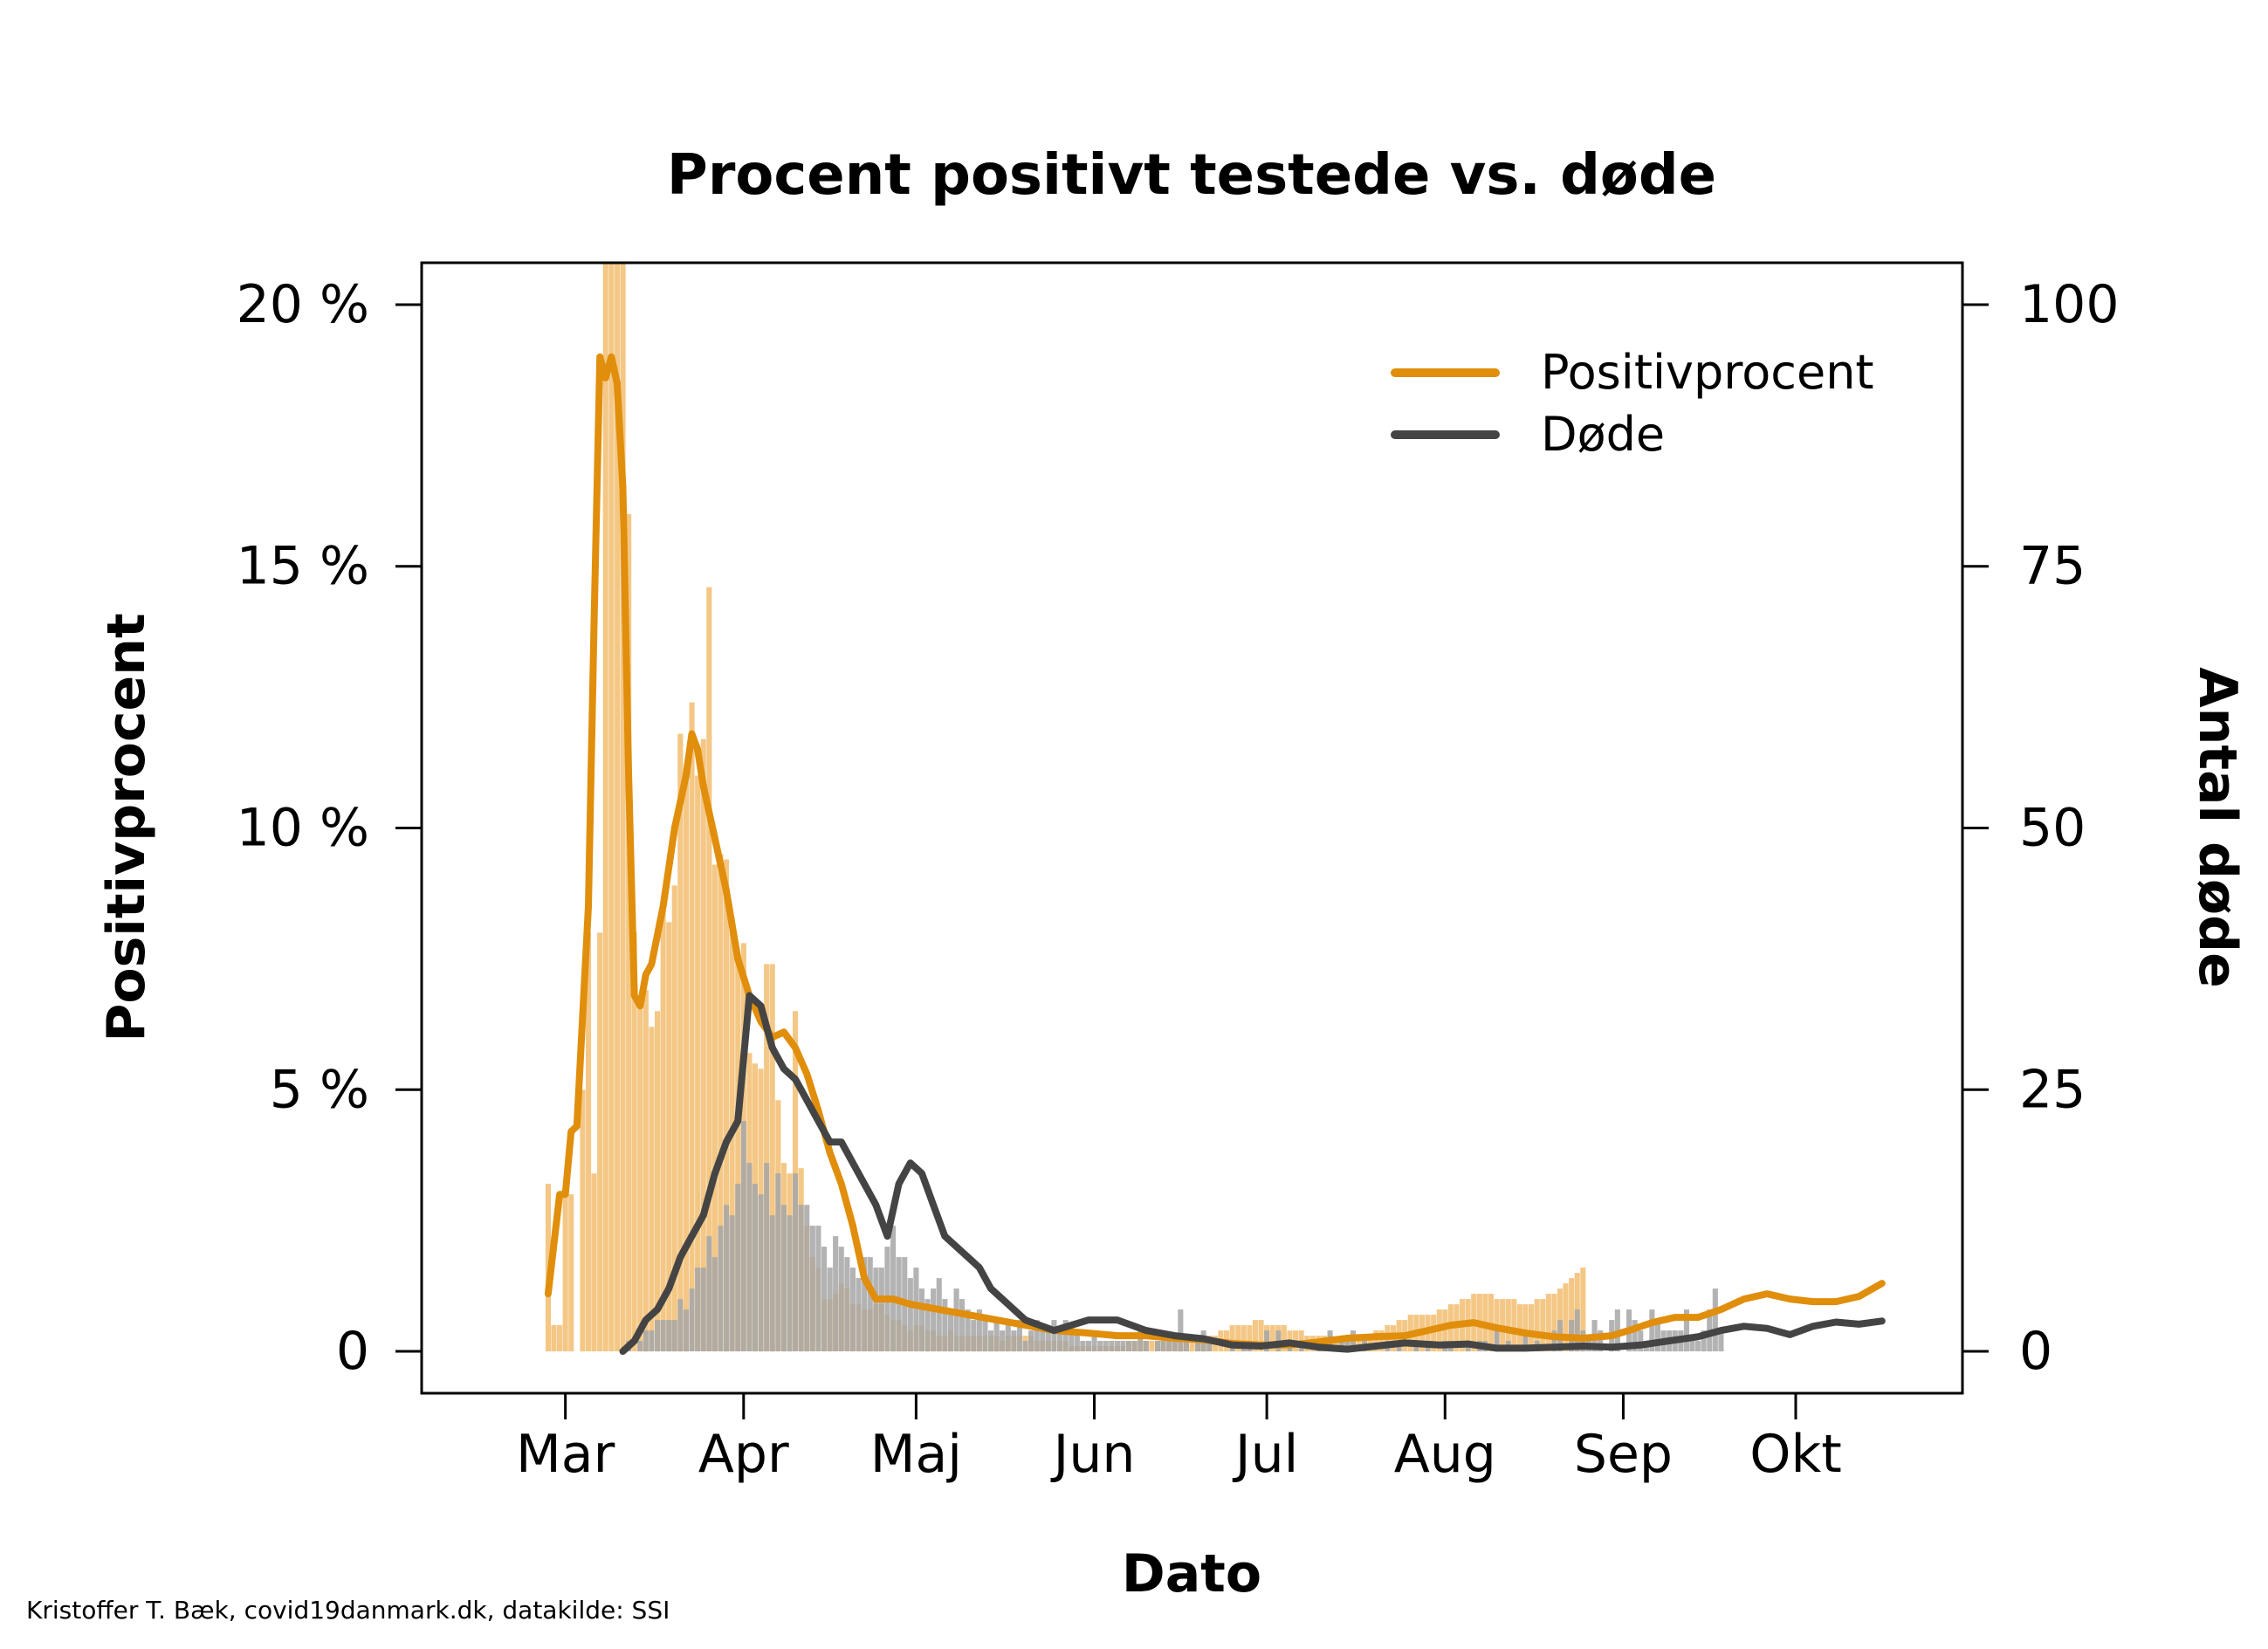 Image resolution: width=2268 pixels, height=1649 pixels. I want to click on y-left-tick-label: 10 %, so click(303, 828).